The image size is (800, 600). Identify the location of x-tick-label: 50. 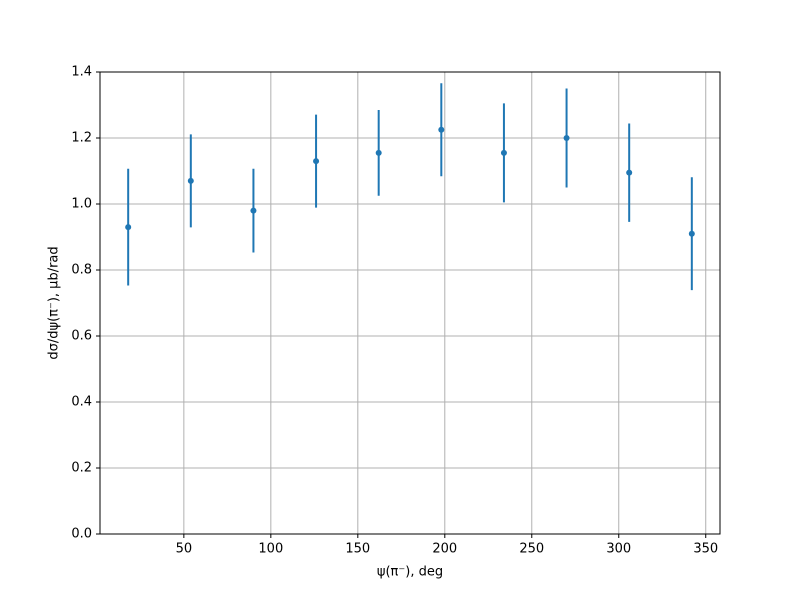
(184, 549).